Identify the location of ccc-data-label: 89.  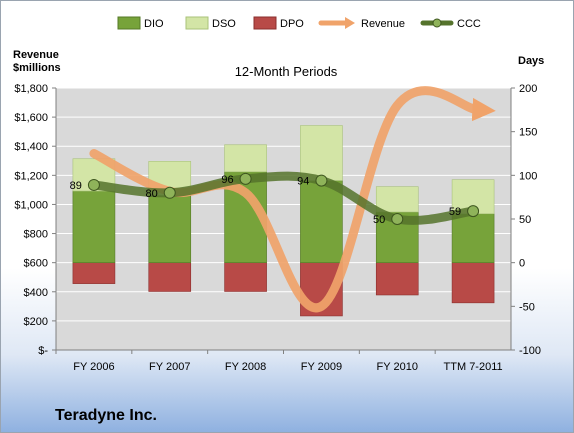
(76, 186).